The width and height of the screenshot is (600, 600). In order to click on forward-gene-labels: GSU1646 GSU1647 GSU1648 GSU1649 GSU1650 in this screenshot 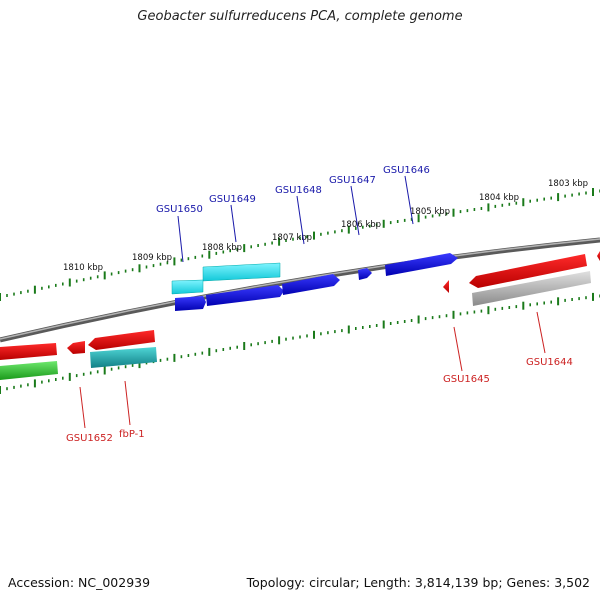, I will do `click(293, 190)`.